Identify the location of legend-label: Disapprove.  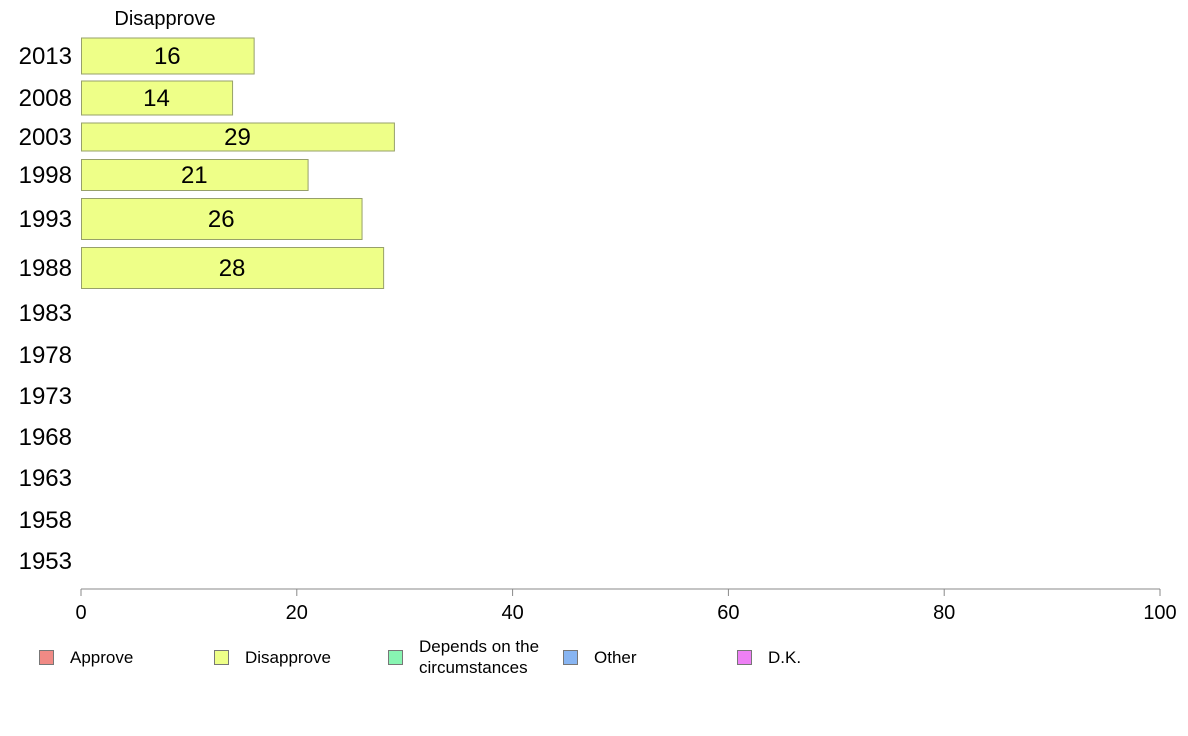
(288, 657).